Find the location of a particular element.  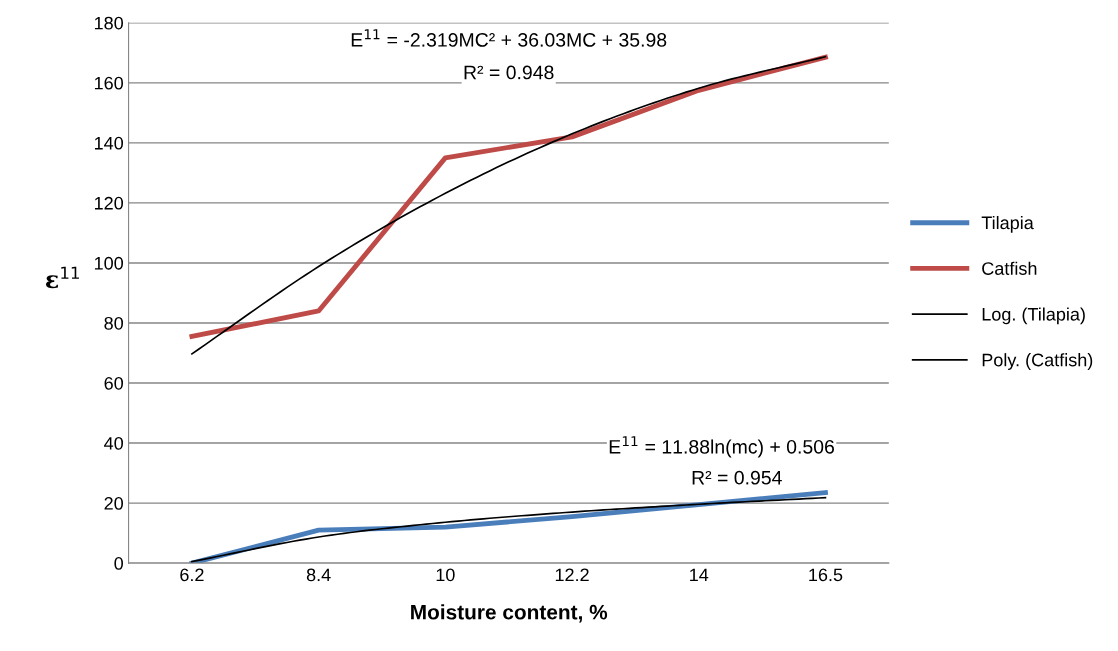

y-tick-label: 160 is located at coordinates (109, 83).